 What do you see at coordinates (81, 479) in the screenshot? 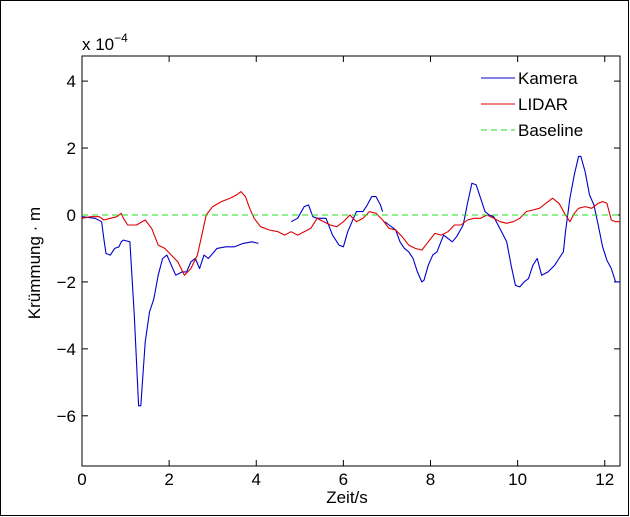
I see `x-tick-label: 0` at bounding box center [81, 479].